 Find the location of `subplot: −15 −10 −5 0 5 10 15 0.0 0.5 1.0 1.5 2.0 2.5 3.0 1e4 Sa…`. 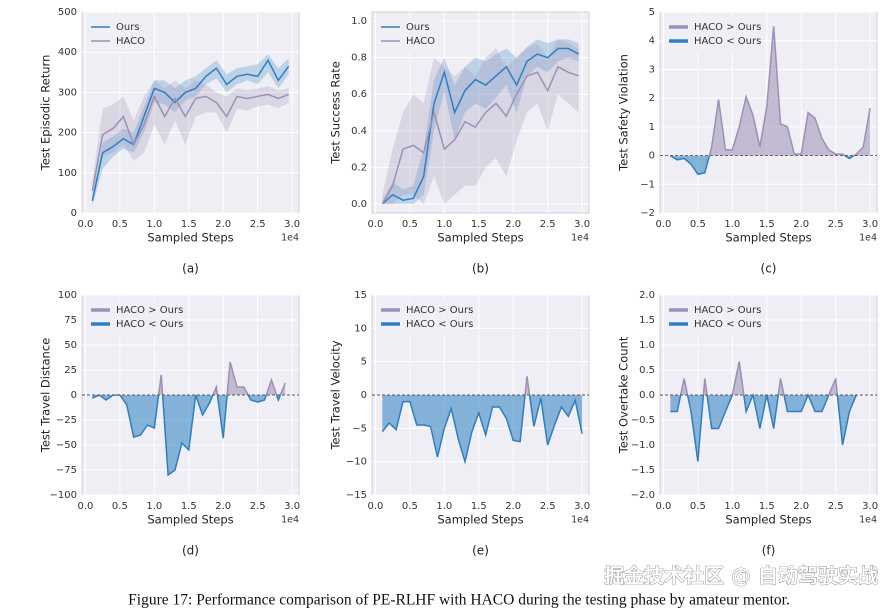

subplot: −15 −10 −5 0 5 10 15 0.0 0.5 1.0 1.5 2.0 2.5 3.0 1e4 Sa… is located at coordinates (460, 424).